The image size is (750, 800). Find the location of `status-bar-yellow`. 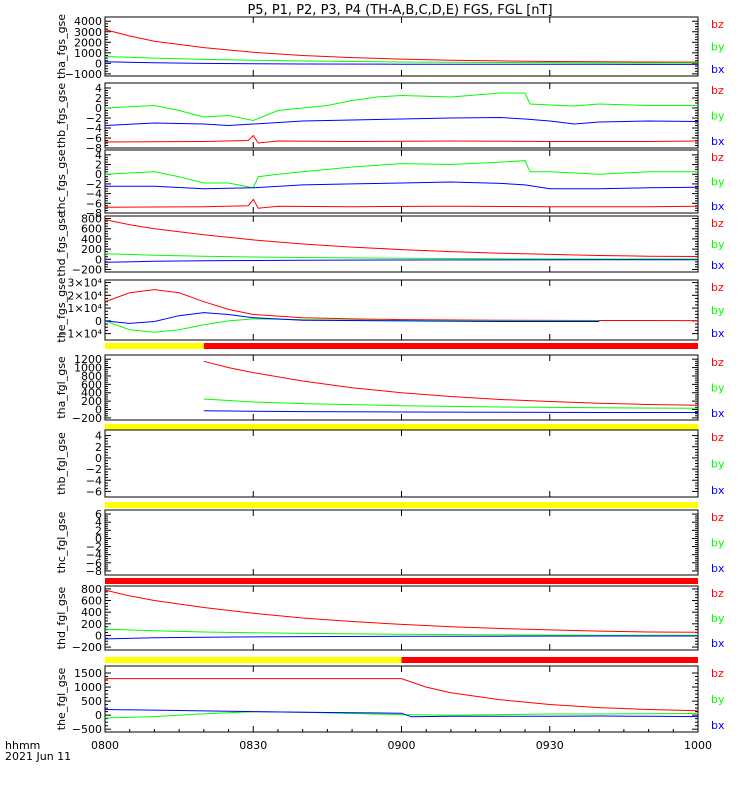

status-bar-yellow is located at coordinates (154, 346).